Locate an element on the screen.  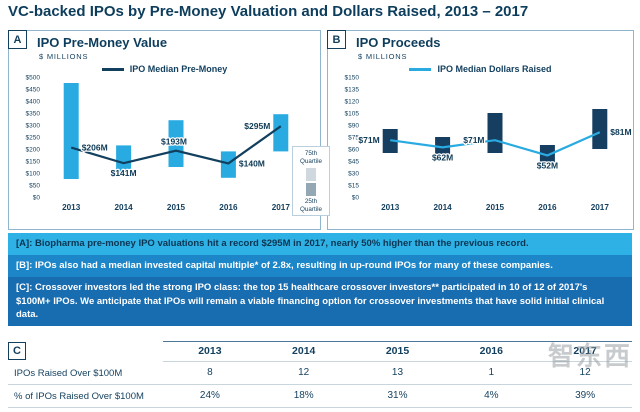
quartile-bar-icon is located at coordinates (311, 181).